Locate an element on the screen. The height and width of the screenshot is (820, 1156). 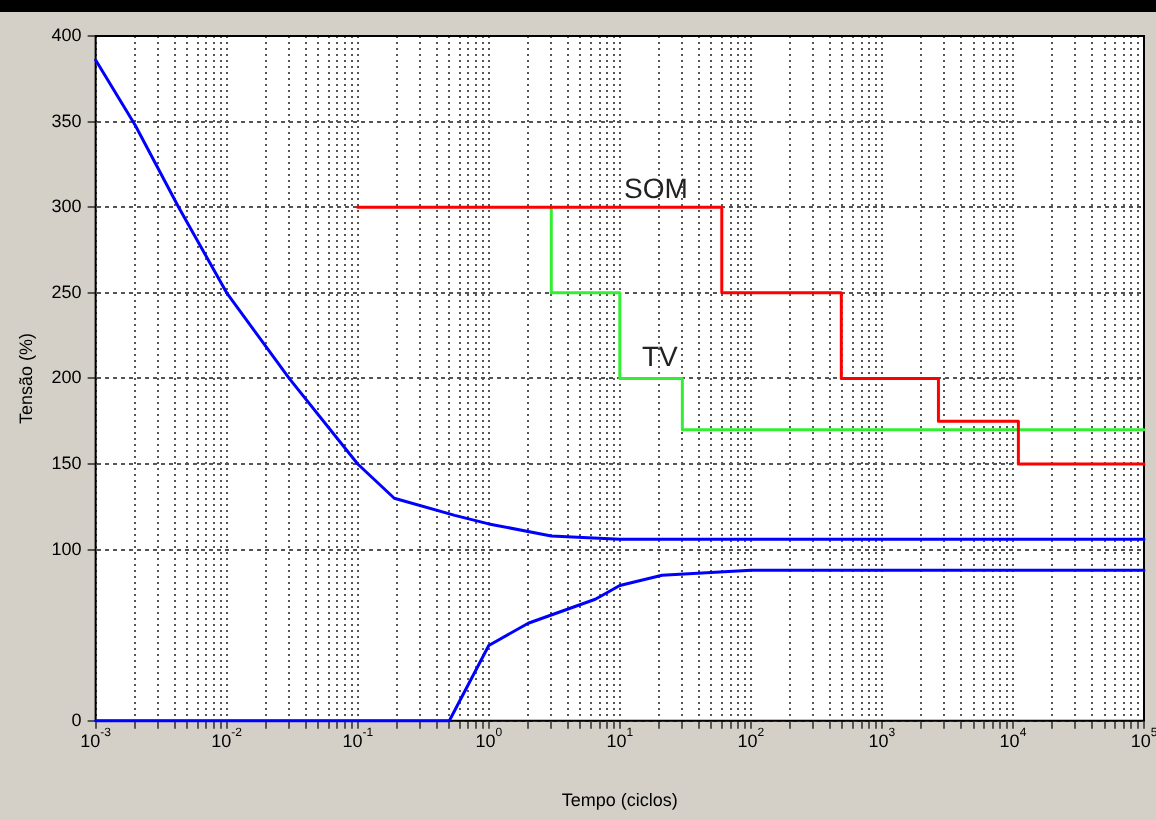
y-tick-label: 200 is located at coordinates (66, 377).